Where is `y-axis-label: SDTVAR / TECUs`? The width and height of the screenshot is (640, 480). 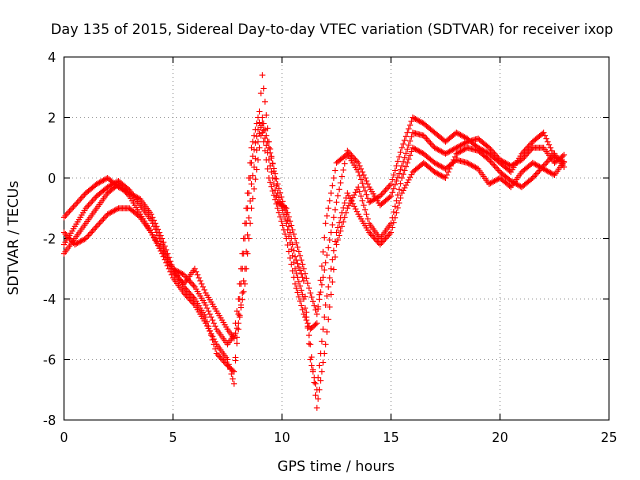 y-axis-label: SDTVAR / TECUs is located at coordinates (14, 238).